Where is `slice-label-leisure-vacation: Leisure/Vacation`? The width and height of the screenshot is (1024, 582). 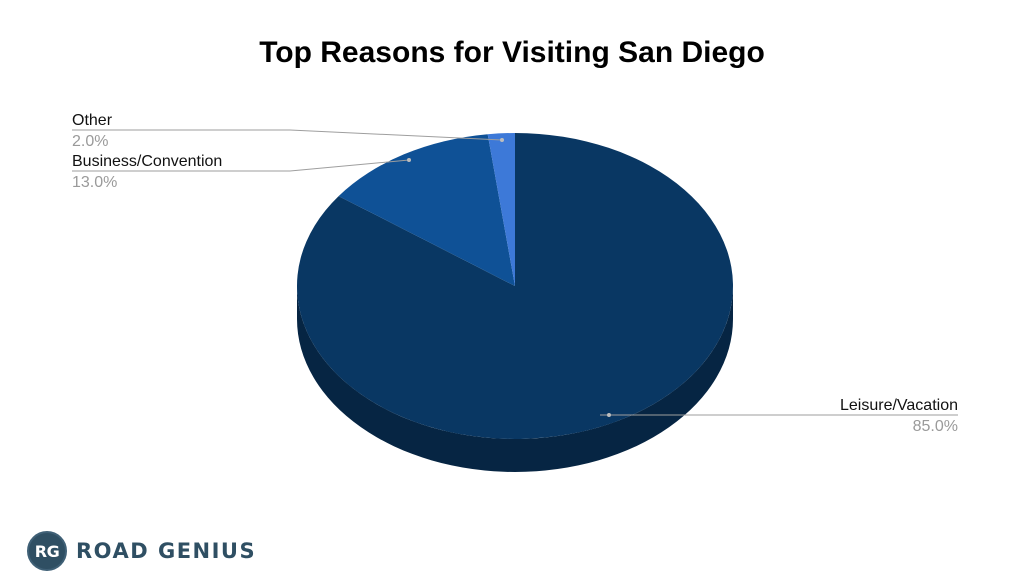
slice-label-leisure-vacation: Leisure/Vacation is located at coordinates (899, 405).